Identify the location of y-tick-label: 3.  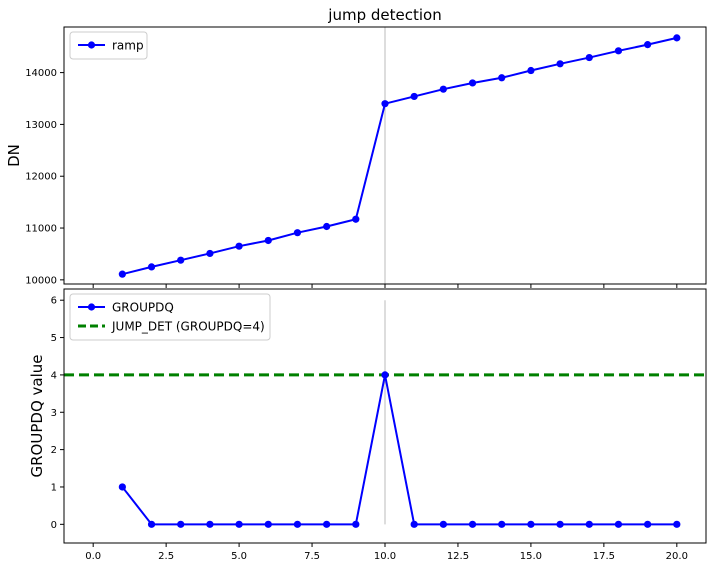
(54, 413).